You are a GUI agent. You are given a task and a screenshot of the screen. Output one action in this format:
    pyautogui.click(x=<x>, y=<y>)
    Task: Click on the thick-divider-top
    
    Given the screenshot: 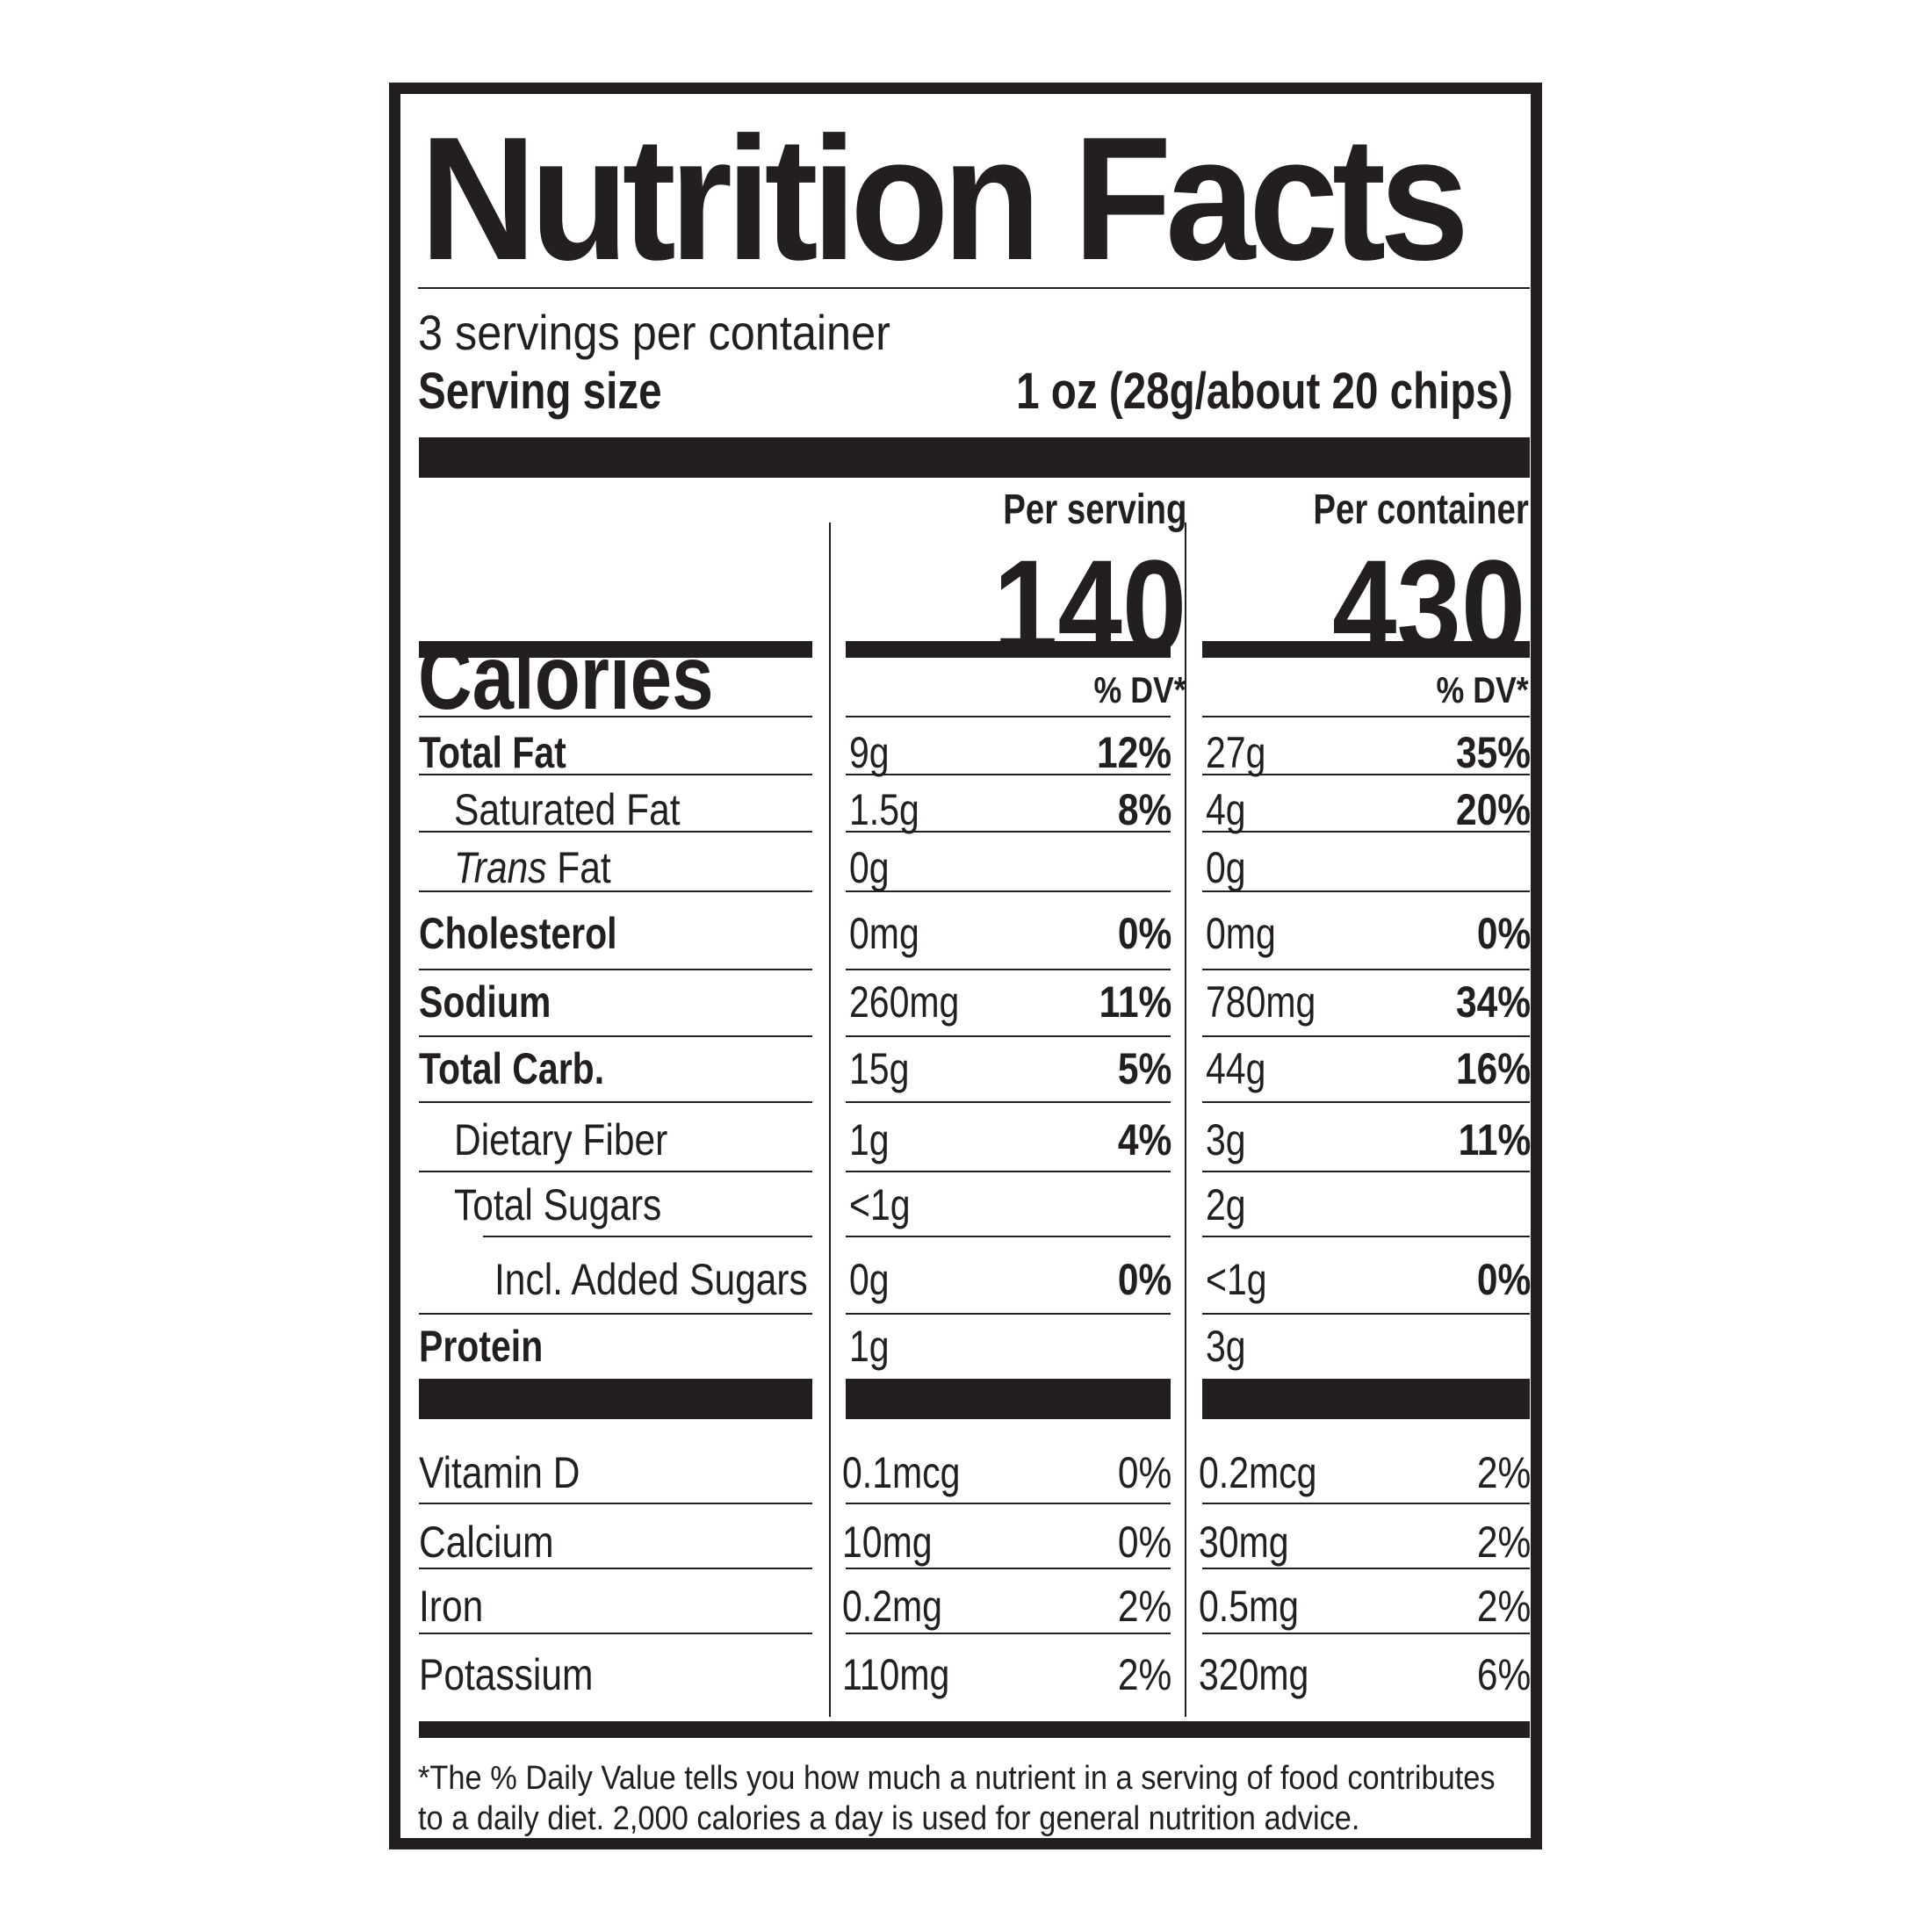 What is the action you would take?
    pyautogui.click(x=974, y=457)
    